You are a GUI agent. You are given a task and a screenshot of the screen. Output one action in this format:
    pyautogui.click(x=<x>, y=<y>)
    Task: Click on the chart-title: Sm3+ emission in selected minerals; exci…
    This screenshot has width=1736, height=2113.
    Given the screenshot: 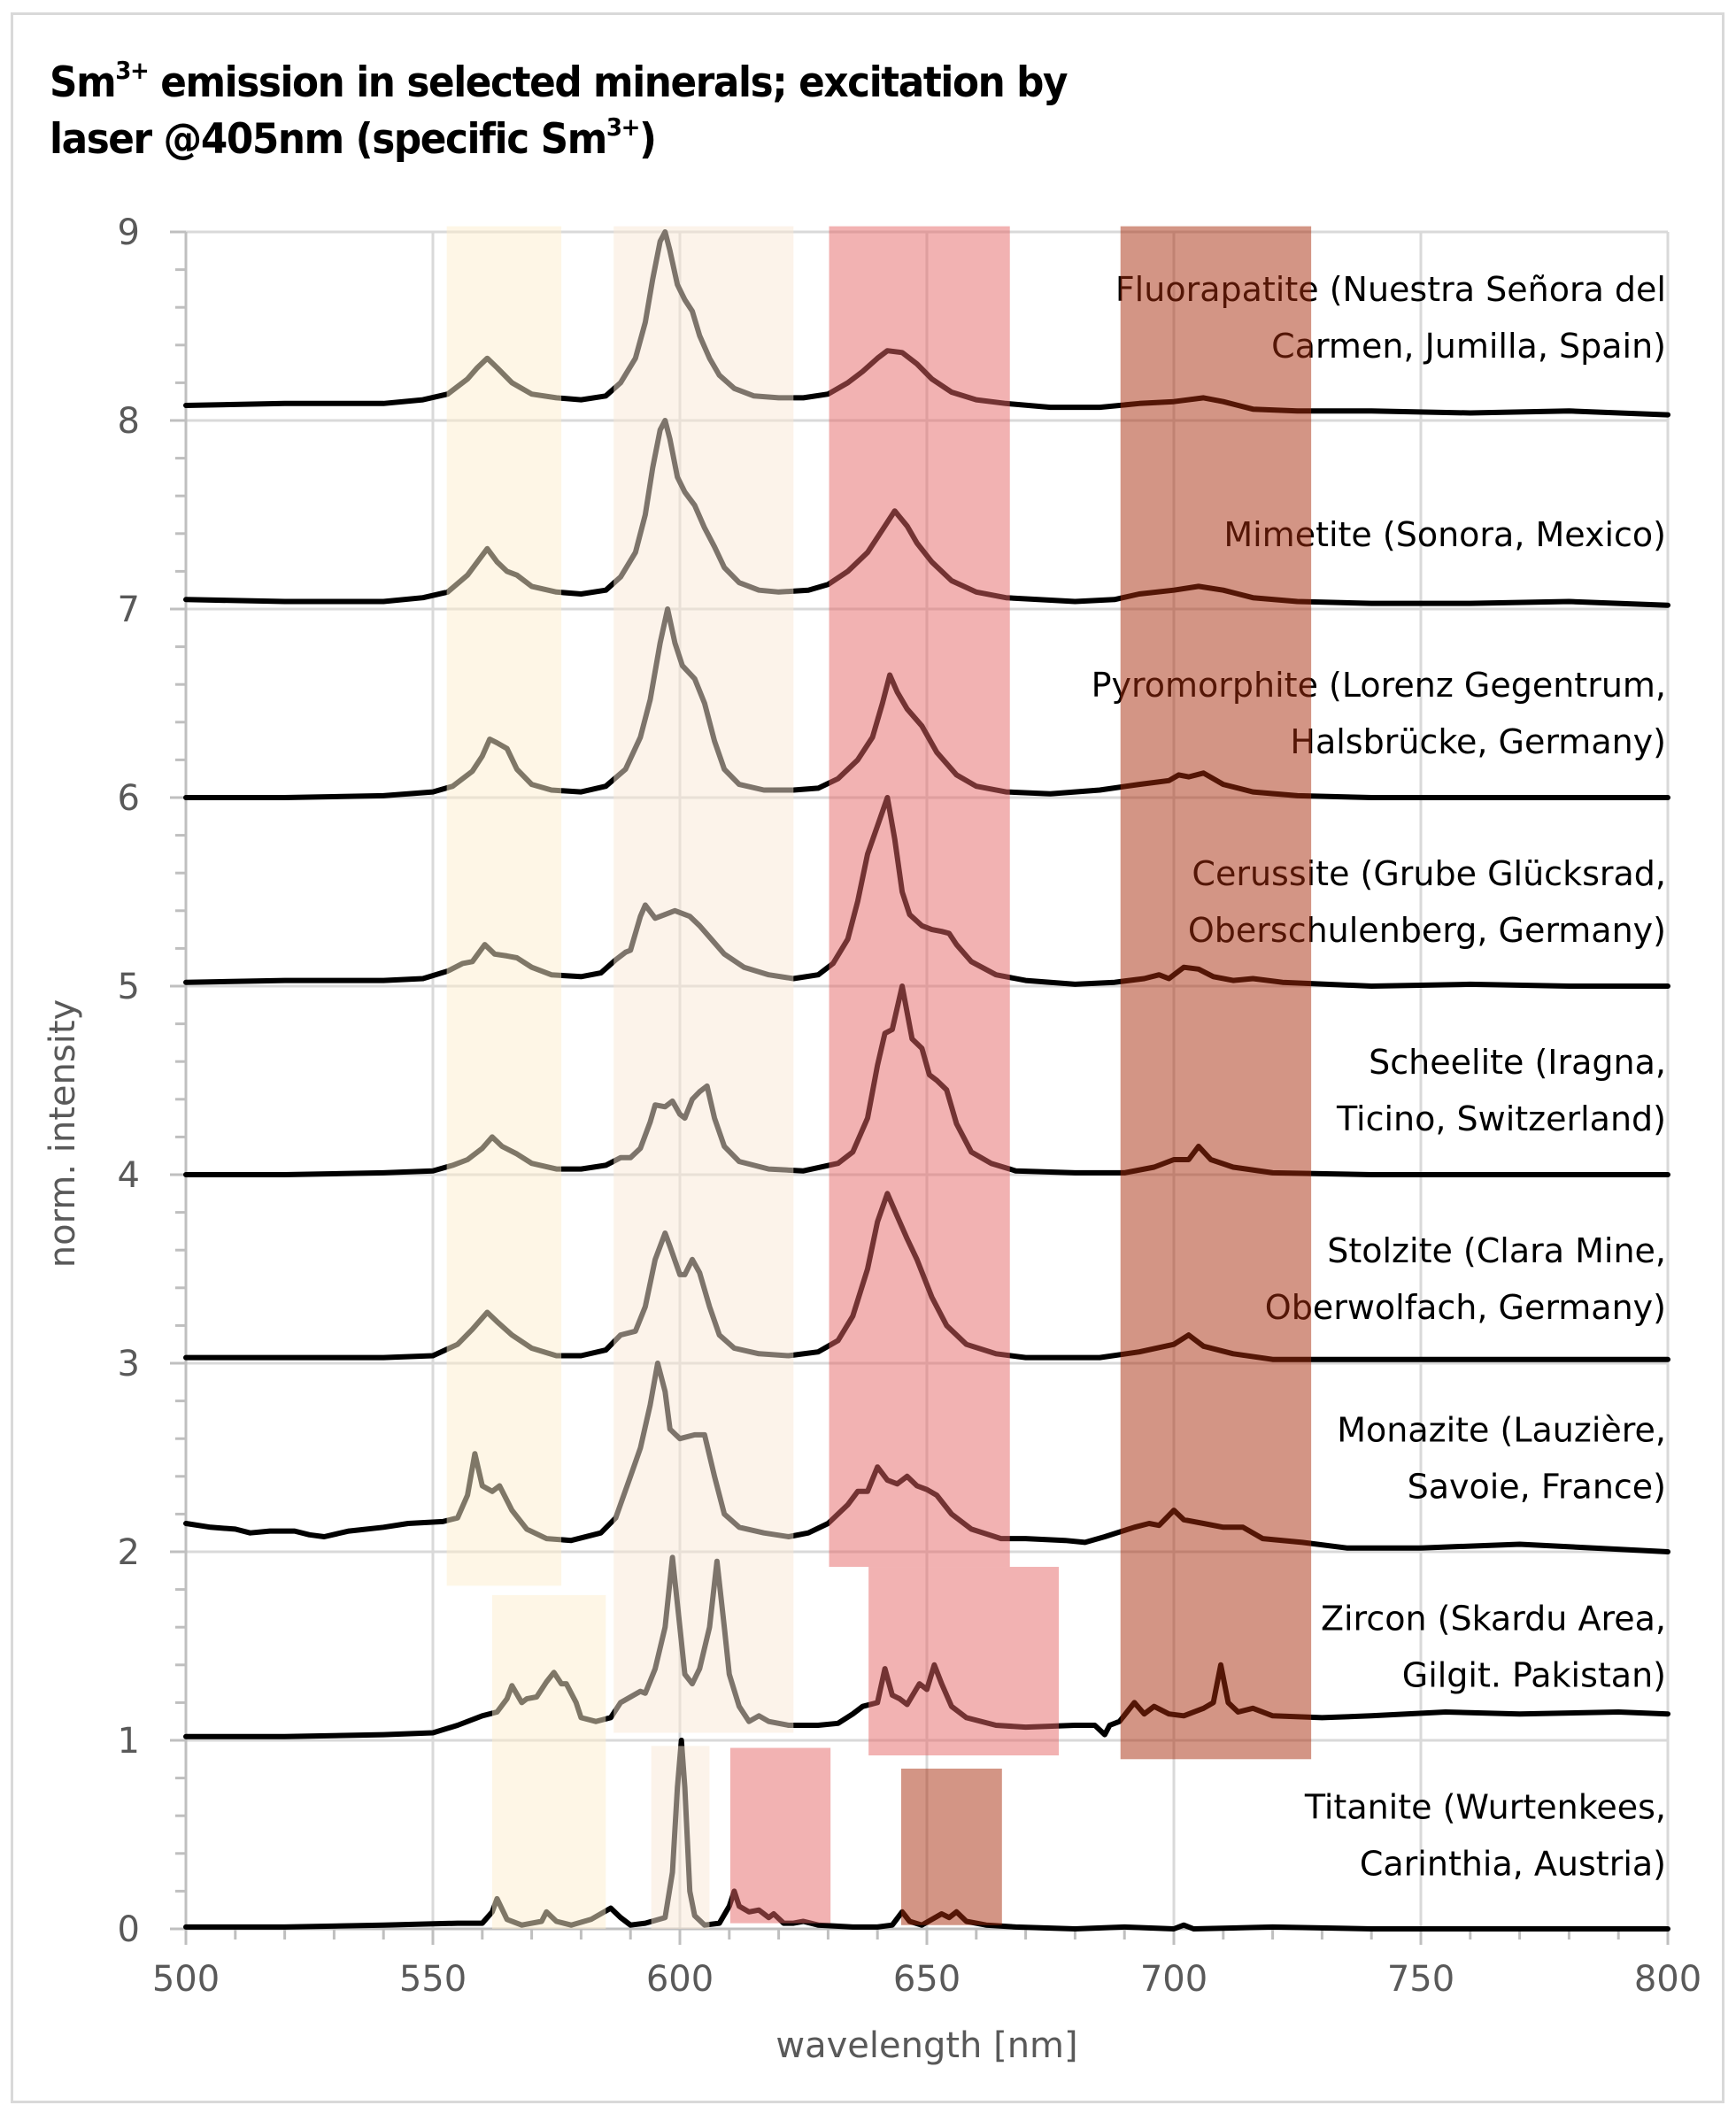 What is the action you would take?
    pyautogui.click(x=559, y=111)
    